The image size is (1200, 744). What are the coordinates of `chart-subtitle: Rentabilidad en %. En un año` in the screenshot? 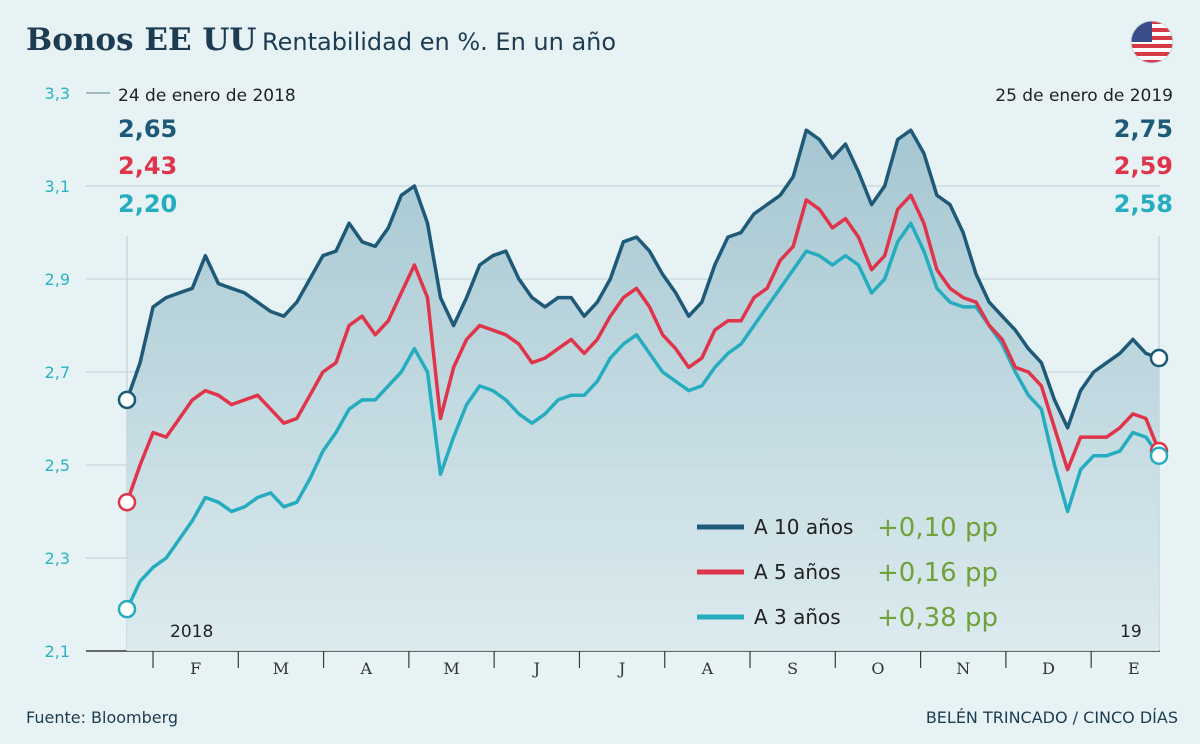 It's located at (439, 42).